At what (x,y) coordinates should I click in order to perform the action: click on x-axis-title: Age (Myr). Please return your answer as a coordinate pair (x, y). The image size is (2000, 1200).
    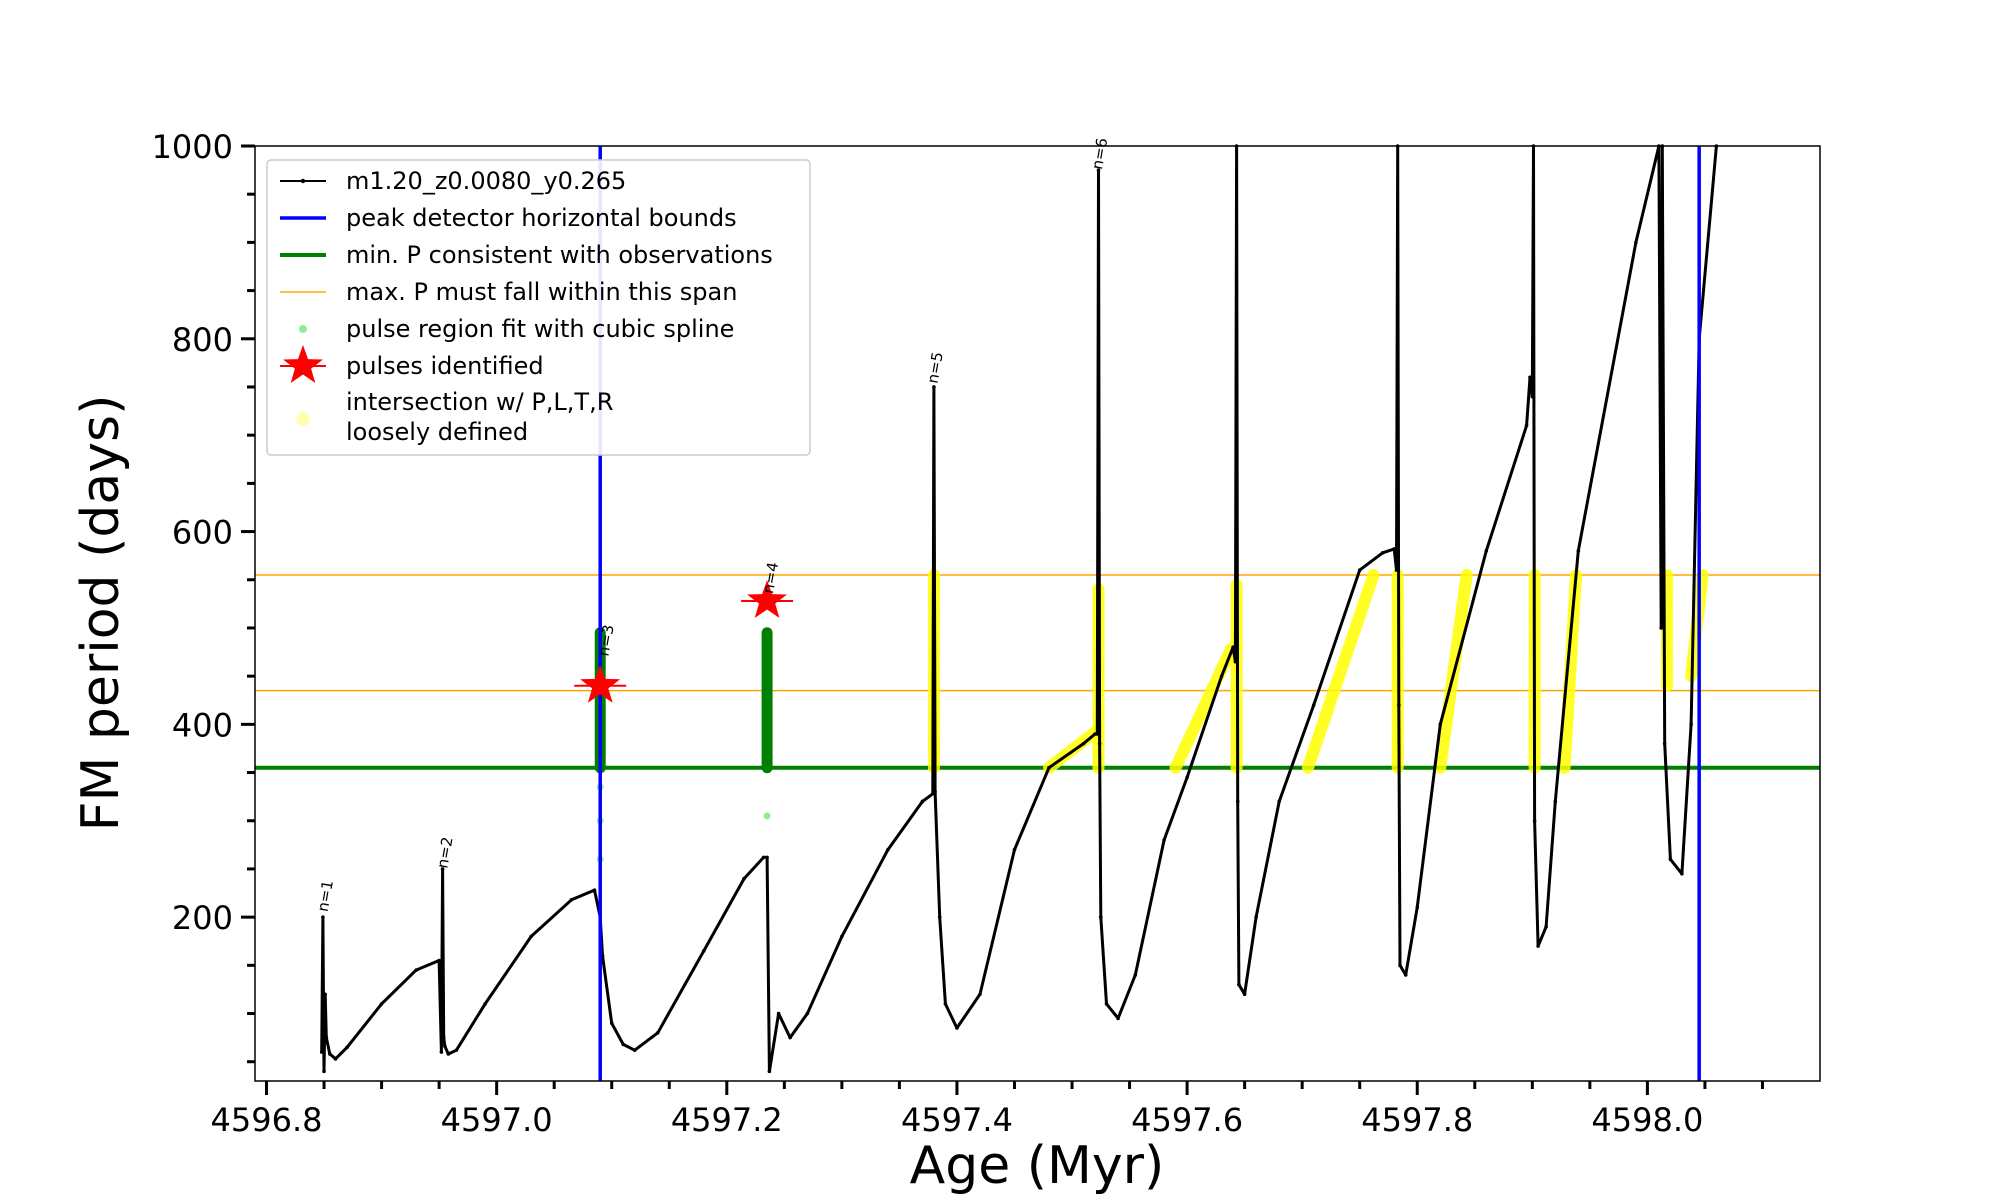
    Looking at the image, I should click on (1037, 1166).